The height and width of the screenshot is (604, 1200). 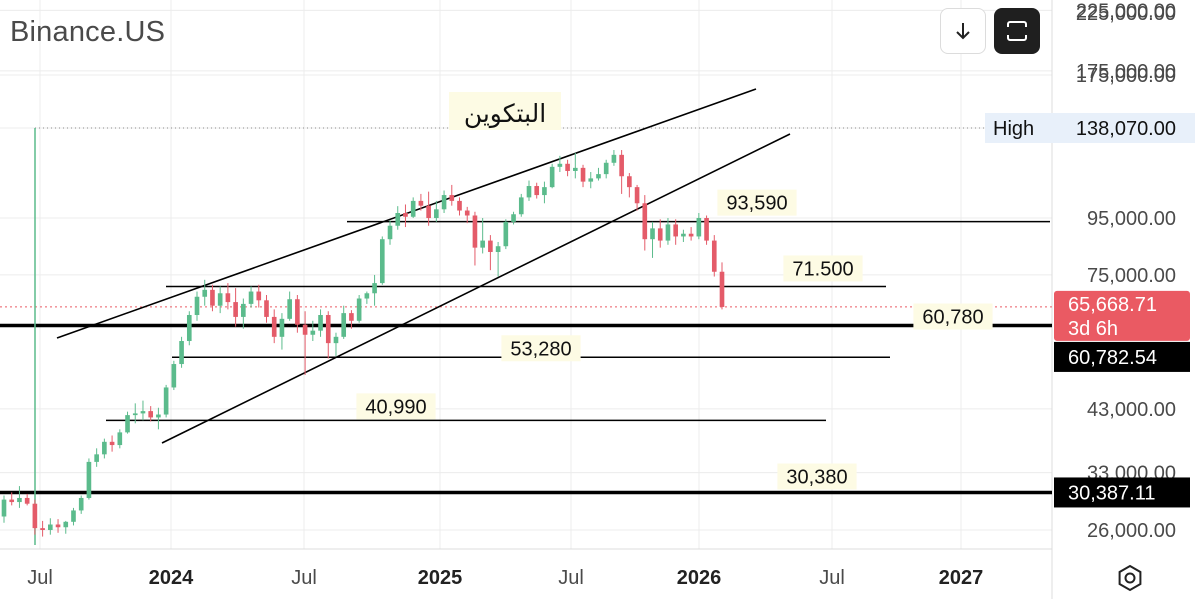 I want to click on level-label: 30,380, so click(x=816, y=478).